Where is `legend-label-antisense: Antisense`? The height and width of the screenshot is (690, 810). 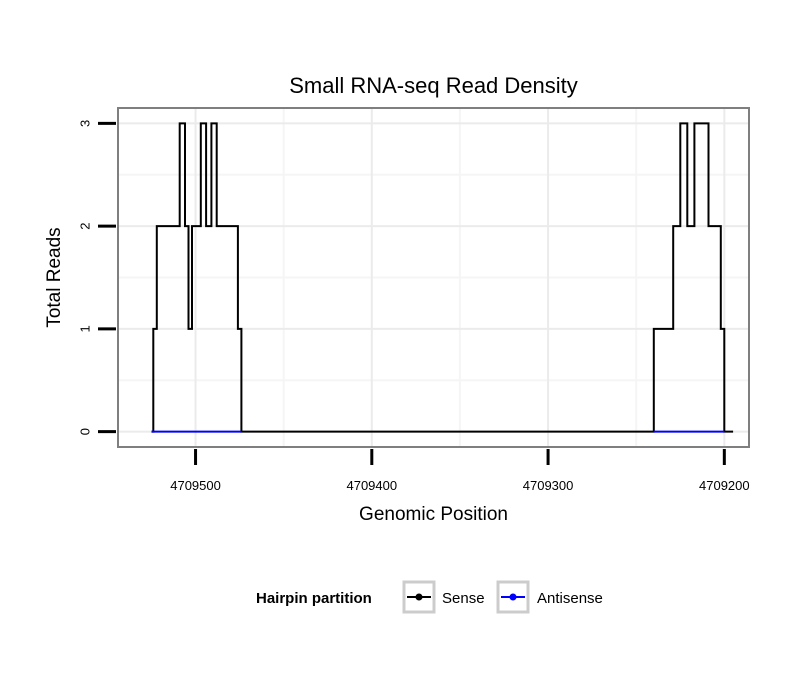
legend-label-antisense: Antisense is located at coordinates (570, 598).